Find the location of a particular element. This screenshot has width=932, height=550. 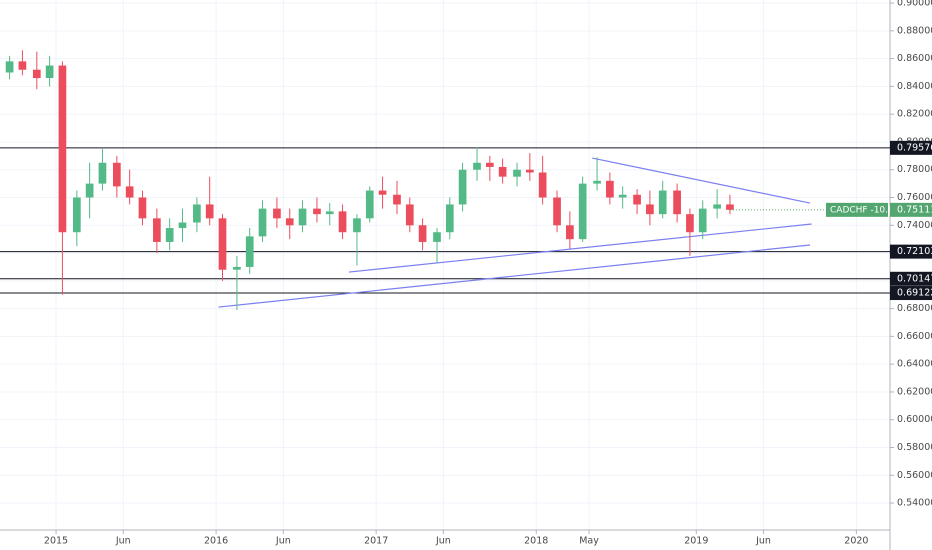

level-label: 0.69122 is located at coordinates (914, 293).